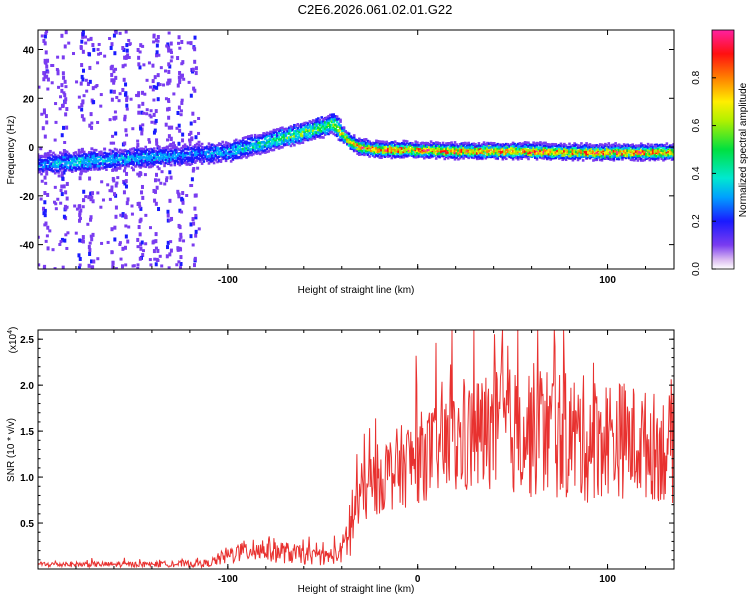  Describe the element at coordinates (607, 579) in the screenshot. I see `x-tick-label: 100` at that location.